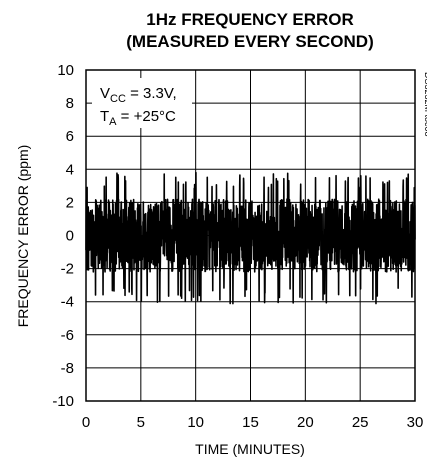 The width and height of the screenshot is (427, 466). I want to click on y-axis-label: FREQUENCY ERROR (ppm), so click(23, 236).